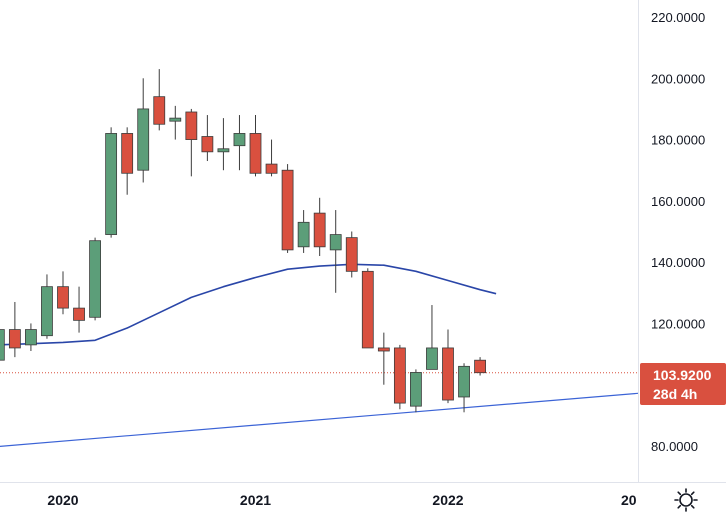 The image size is (726, 516). I want to click on y-tick-label: 80.0000, so click(674, 446).